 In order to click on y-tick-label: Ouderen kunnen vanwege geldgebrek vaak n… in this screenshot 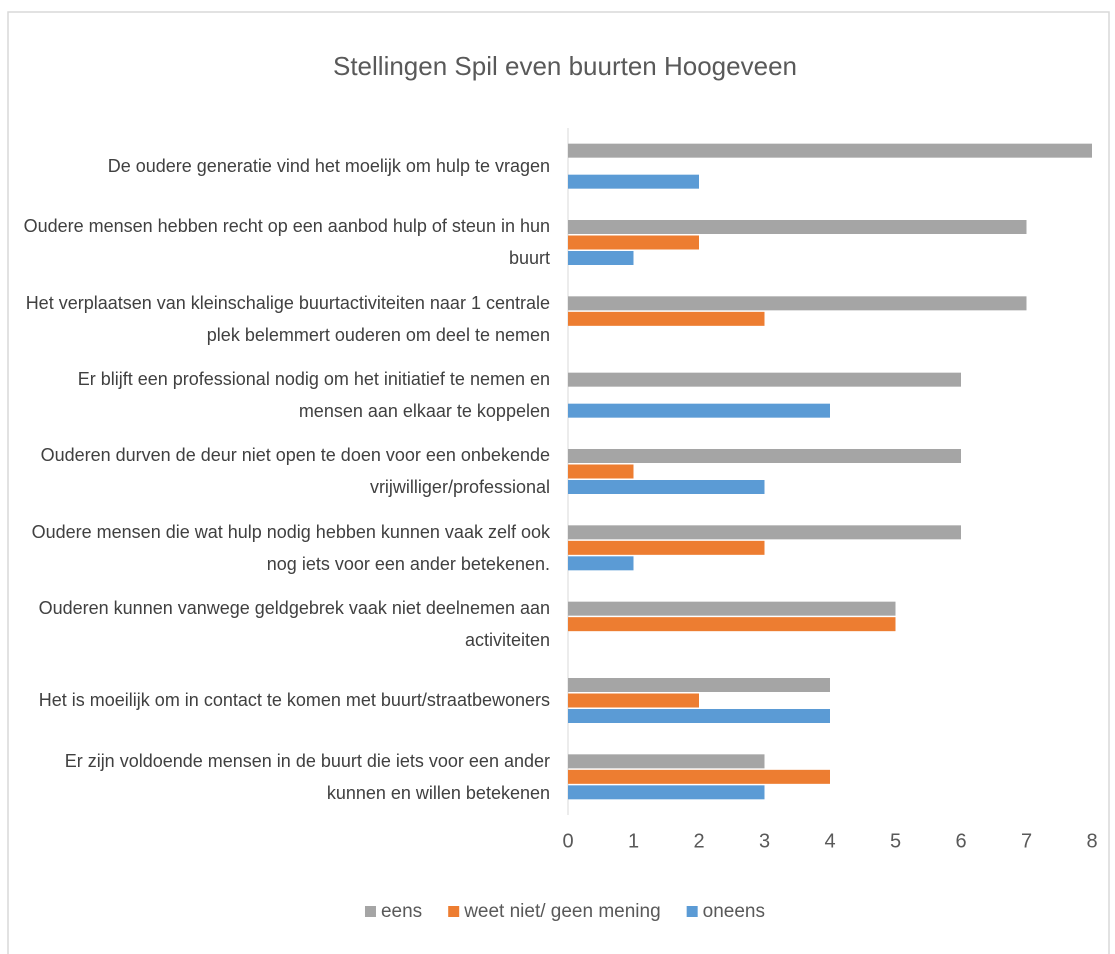, I will do `click(294, 624)`.